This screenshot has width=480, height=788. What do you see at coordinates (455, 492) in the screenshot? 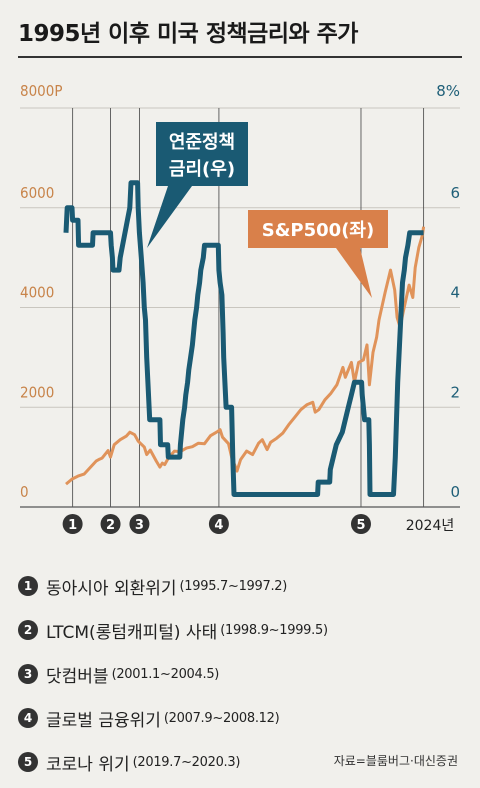
I see `right-axis-tick: 0` at bounding box center [455, 492].